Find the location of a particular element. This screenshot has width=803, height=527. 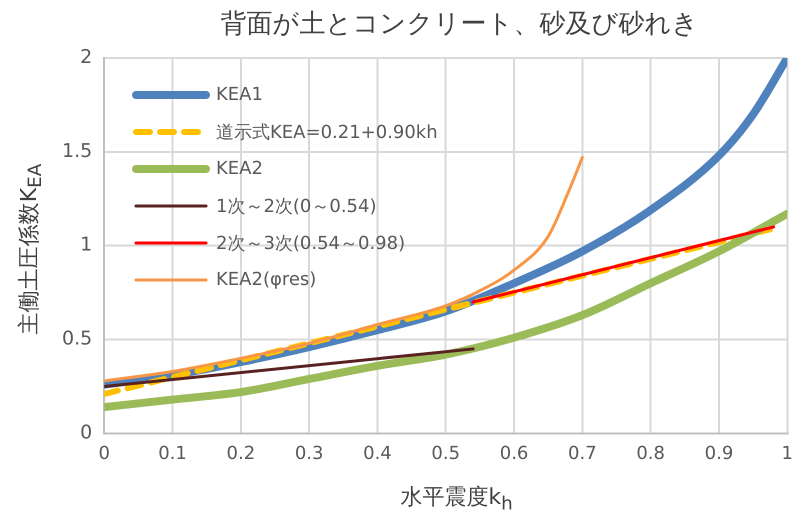

x-tick-label: 0.6 is located at coordinates (514, 453).